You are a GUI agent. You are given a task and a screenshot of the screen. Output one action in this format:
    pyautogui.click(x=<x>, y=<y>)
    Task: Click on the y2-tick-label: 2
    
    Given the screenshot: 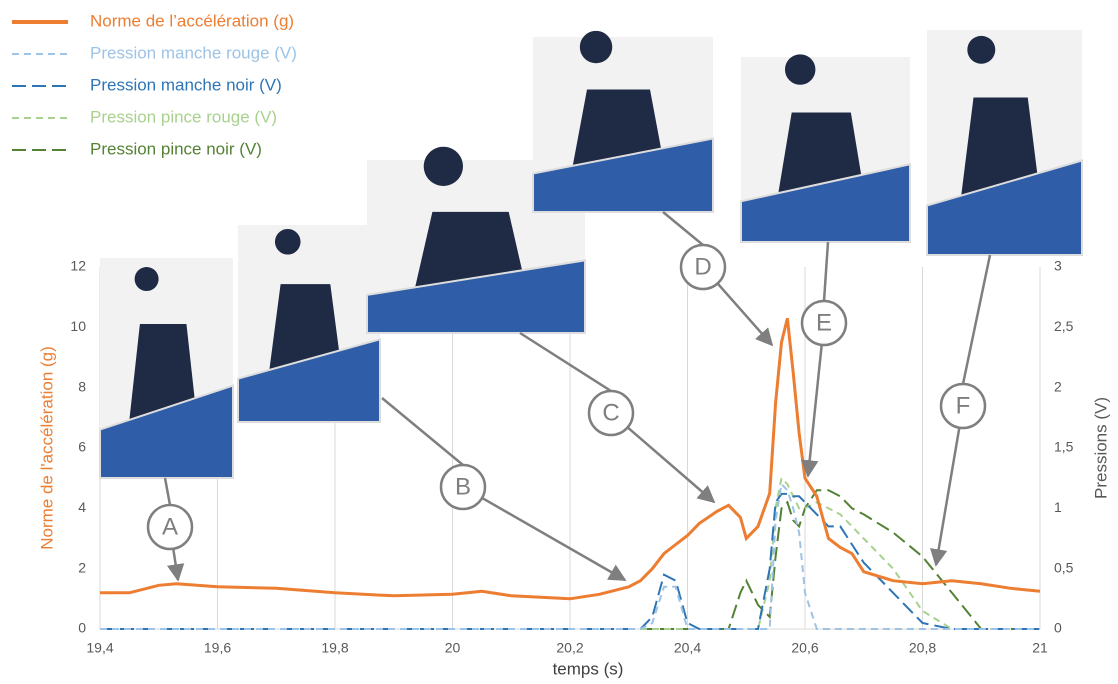 What is the action you would take?
    pyautogui.click(x=1058, y=386)
    